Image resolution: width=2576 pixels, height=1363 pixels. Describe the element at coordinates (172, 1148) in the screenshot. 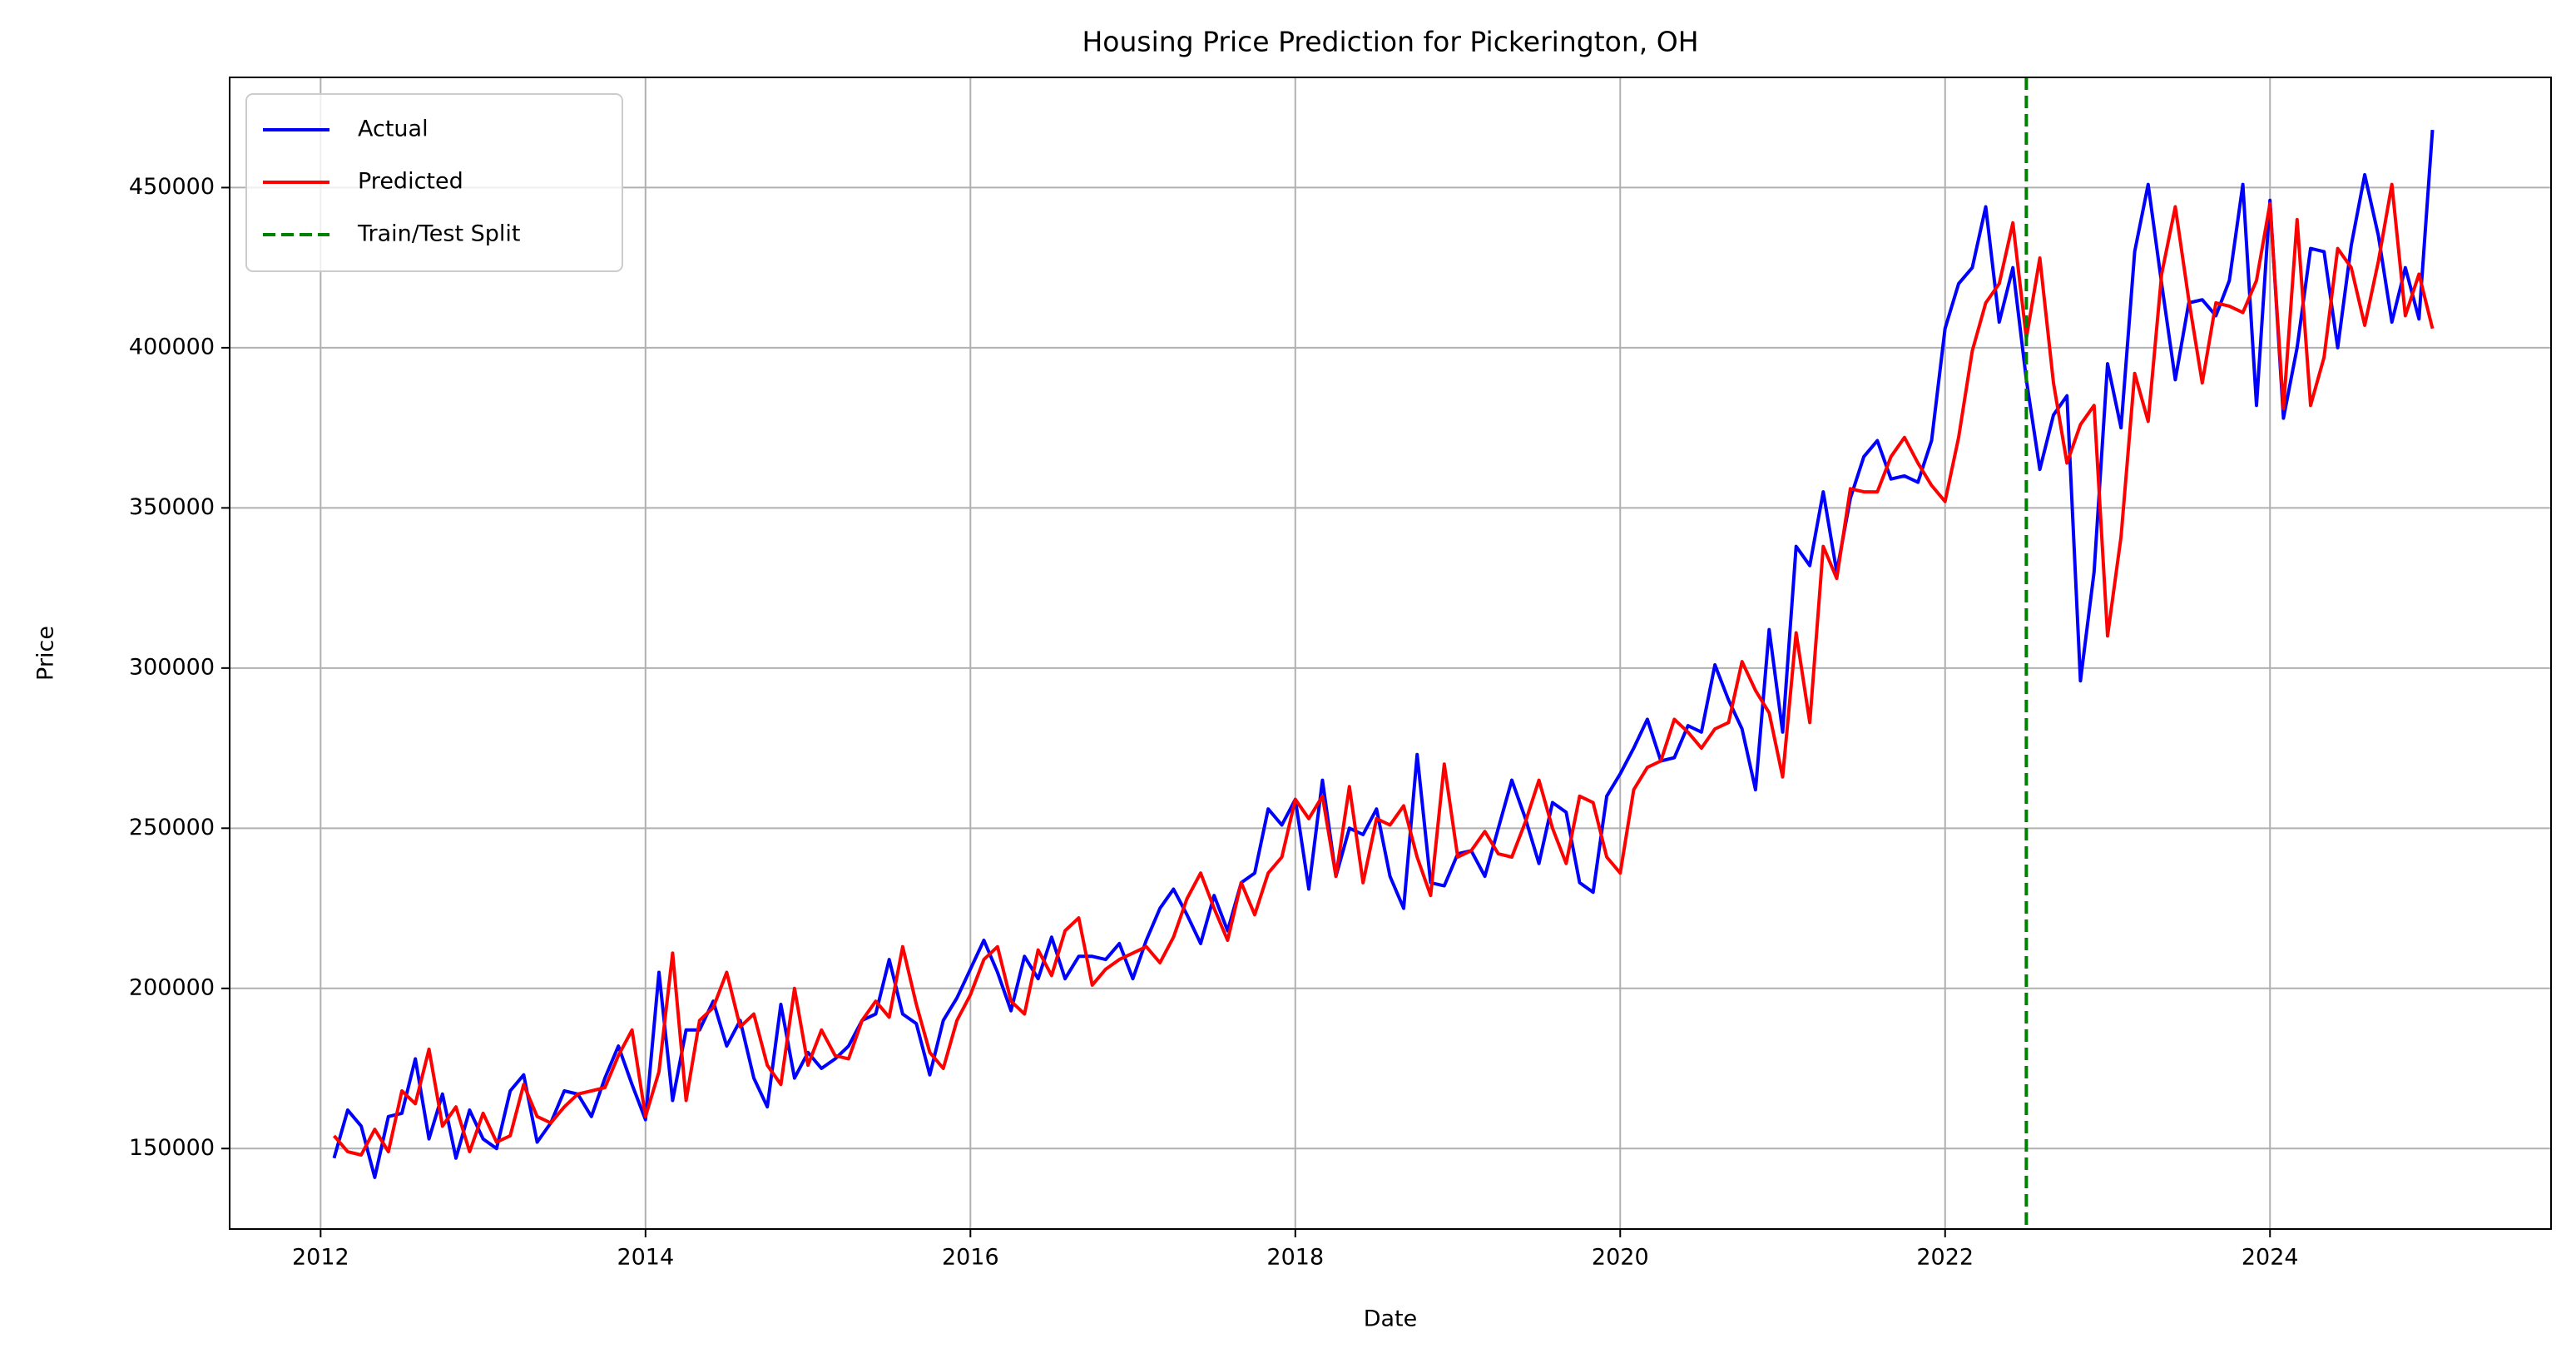

I see `y-tick-label: 150000` at that location.